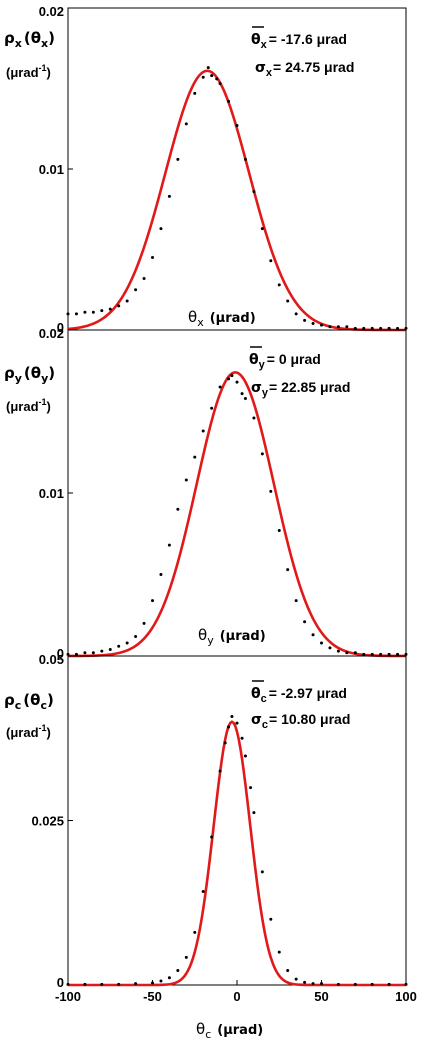  Describe the element at coordinates (299, 41) in the screenshot. I see `mean-annotation: θx = -17.6 μrad` at that location.